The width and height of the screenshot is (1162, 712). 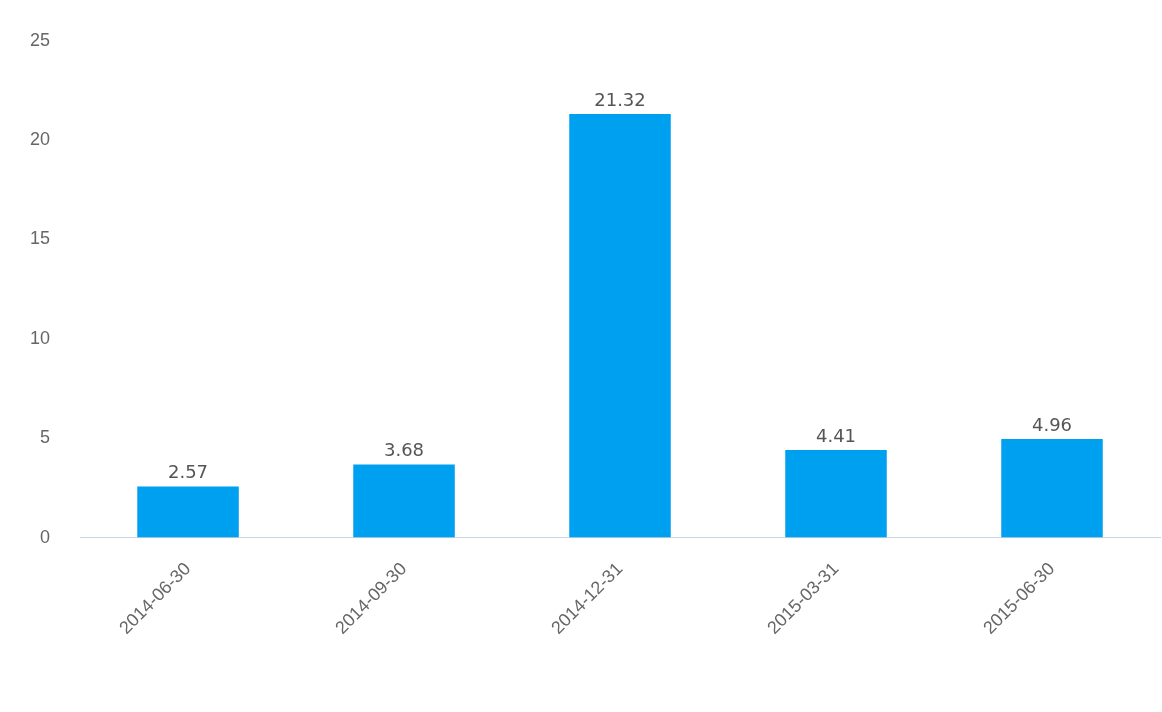 What do you see at coordinates (45, 437) in the screenshot?
I see `y-tick-label: 5` at bounding box center [45, 437].